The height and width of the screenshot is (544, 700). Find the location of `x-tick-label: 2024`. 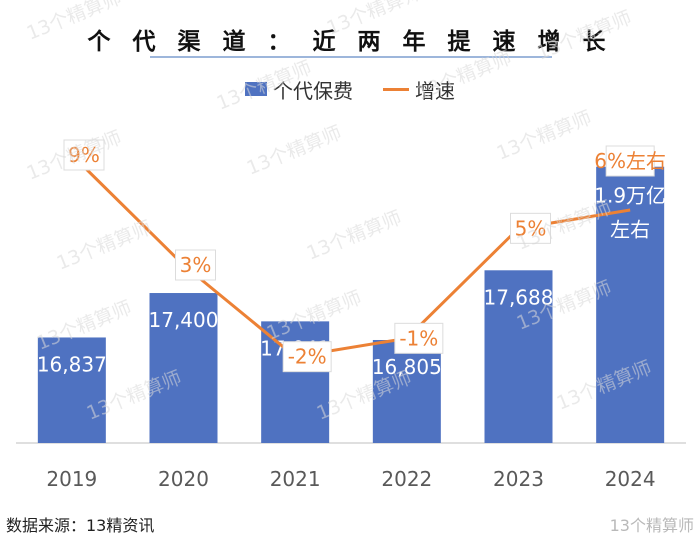

x-tick-label: 2024 is located at coordinates (630, 479).